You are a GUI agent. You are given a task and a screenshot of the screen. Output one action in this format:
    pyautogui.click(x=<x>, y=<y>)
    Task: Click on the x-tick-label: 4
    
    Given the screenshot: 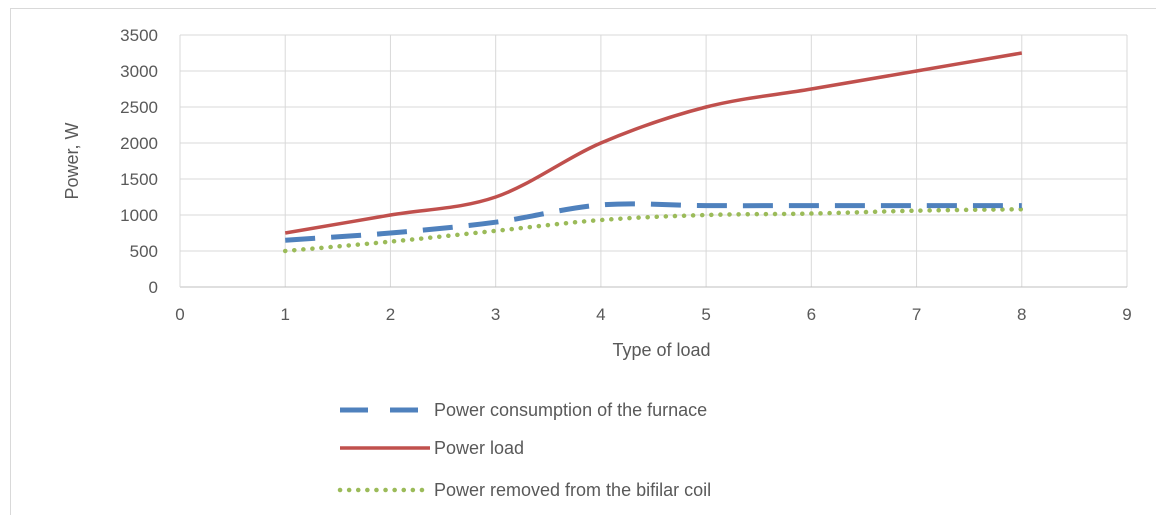 What is the action you would take?
    pyautogui.click(x=600, y=314)
    